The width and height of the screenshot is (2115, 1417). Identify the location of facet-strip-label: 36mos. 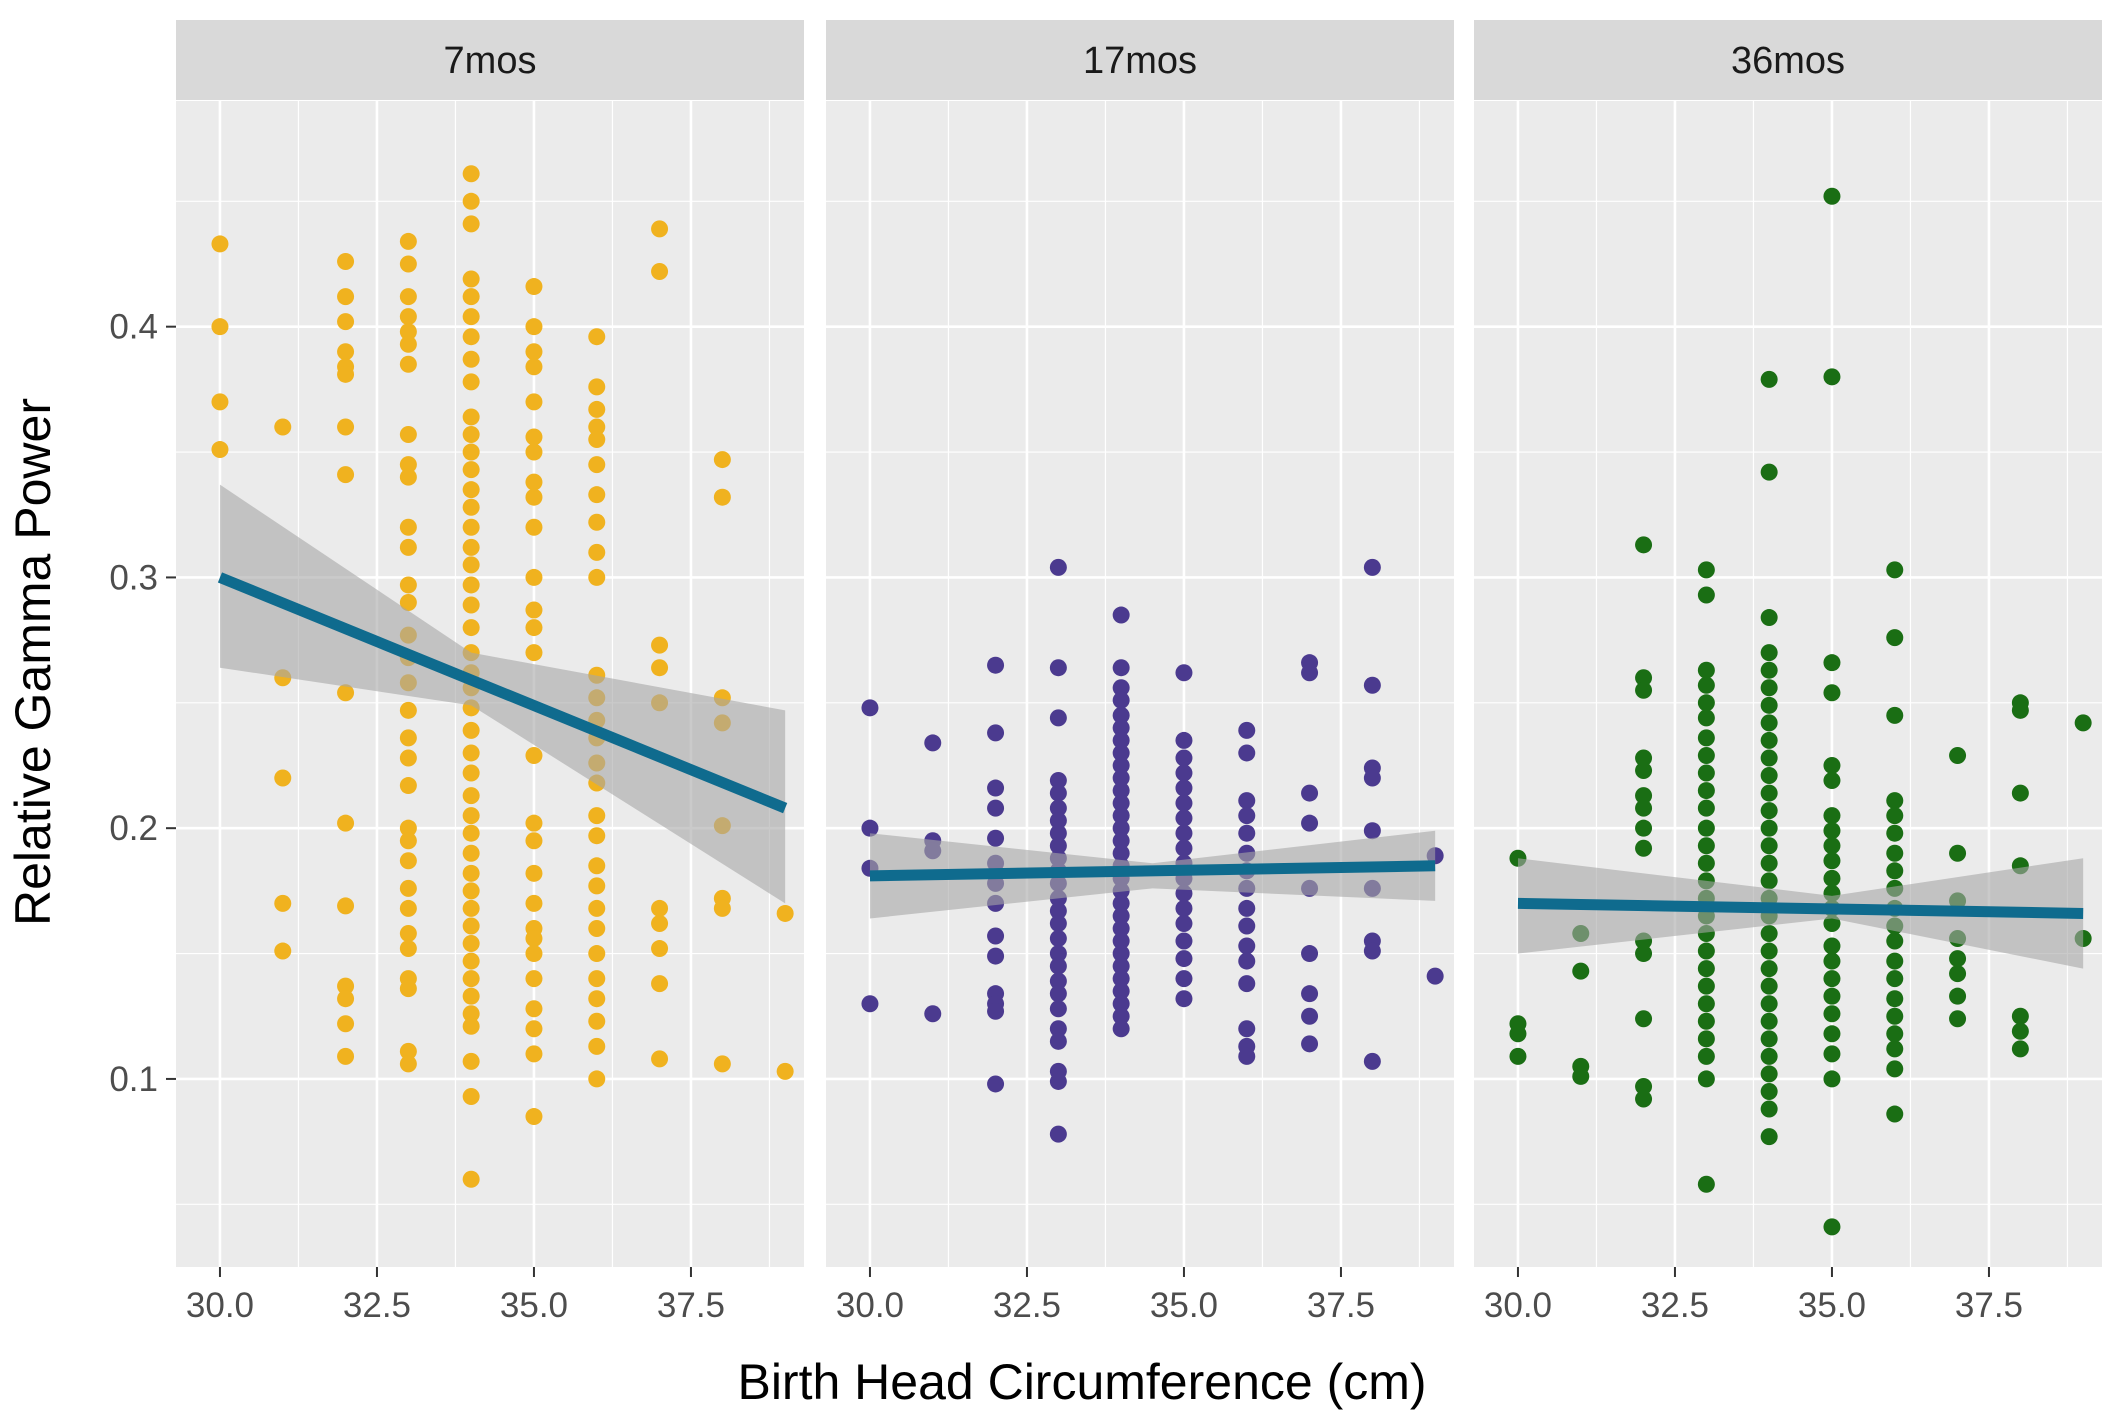
(1788, 61).